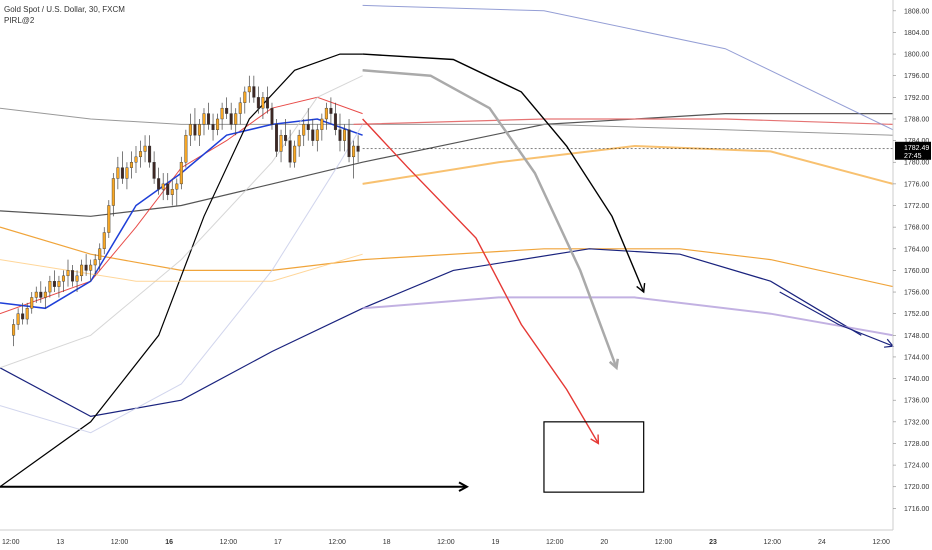 The width and height of the screenshot is (932, 550). I want to click on symbol-title: Gold Spot / U.S. Dollar, 30, FXCM, so click(64, 9).